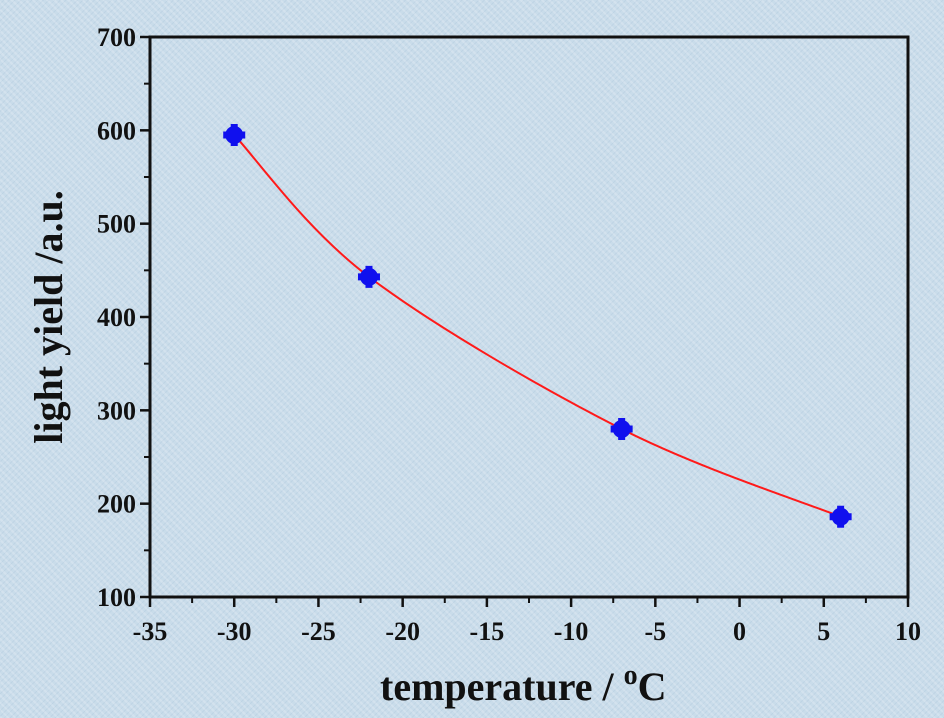  What do you see at coordinates (502, 686) in the screenshot?
I see `x-axis-title-text: temperature /` at bounding box center [502, 686].